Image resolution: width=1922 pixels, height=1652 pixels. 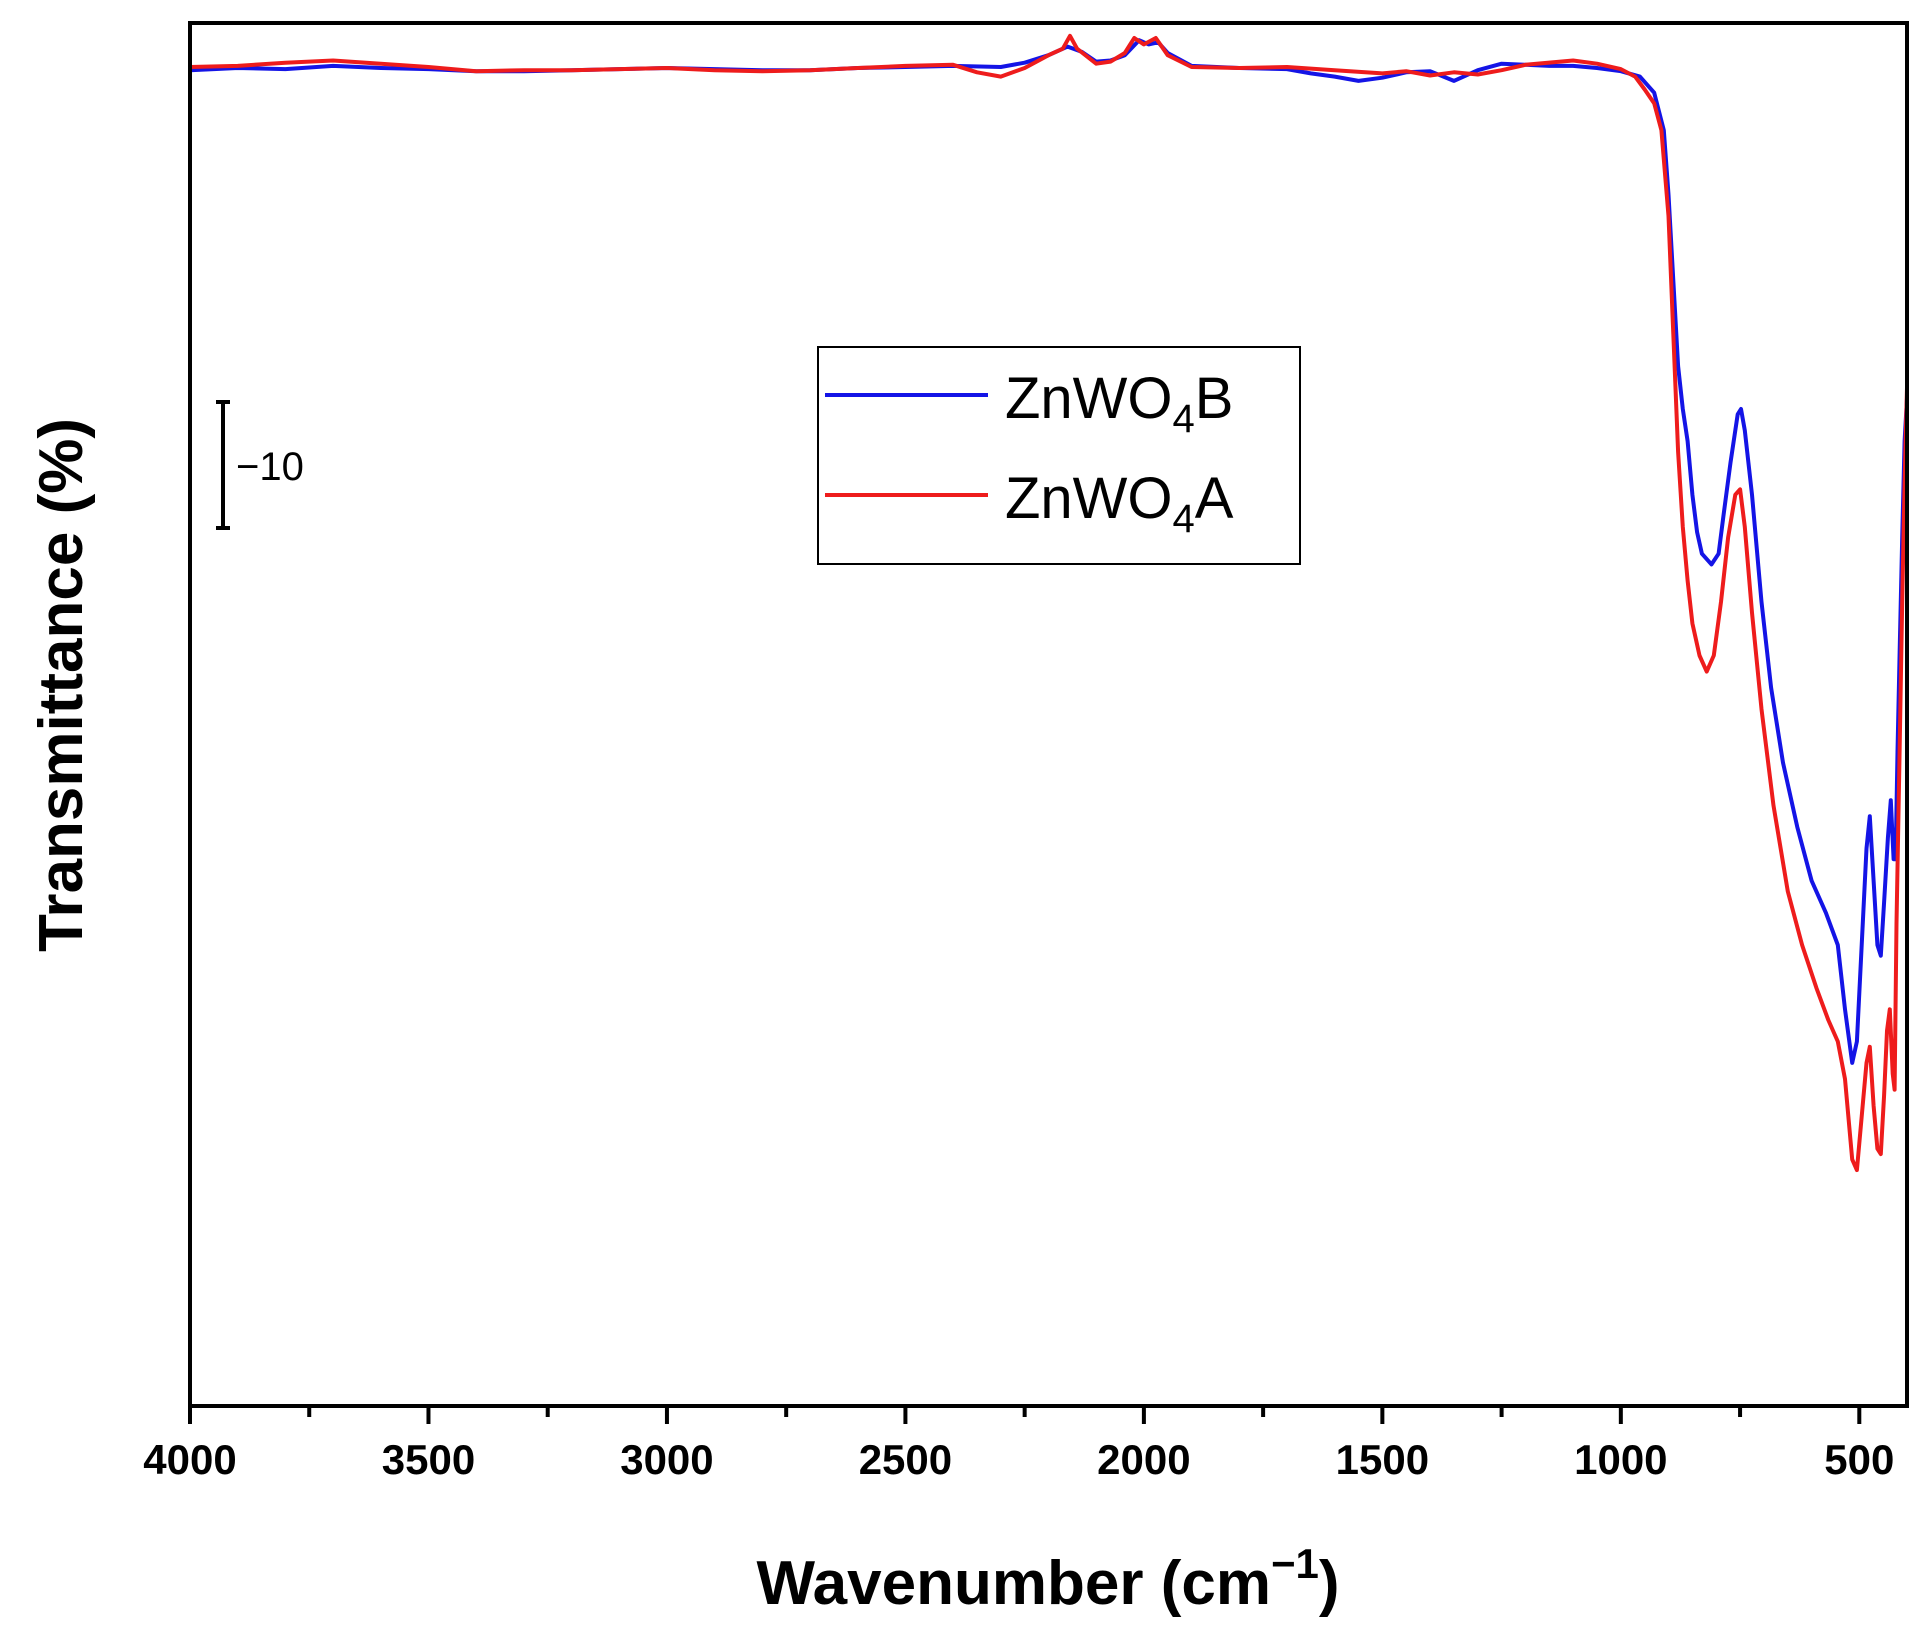 I want to click on legend-label-znwo4b: ZnWO4B, so click(x=1119, y=403).